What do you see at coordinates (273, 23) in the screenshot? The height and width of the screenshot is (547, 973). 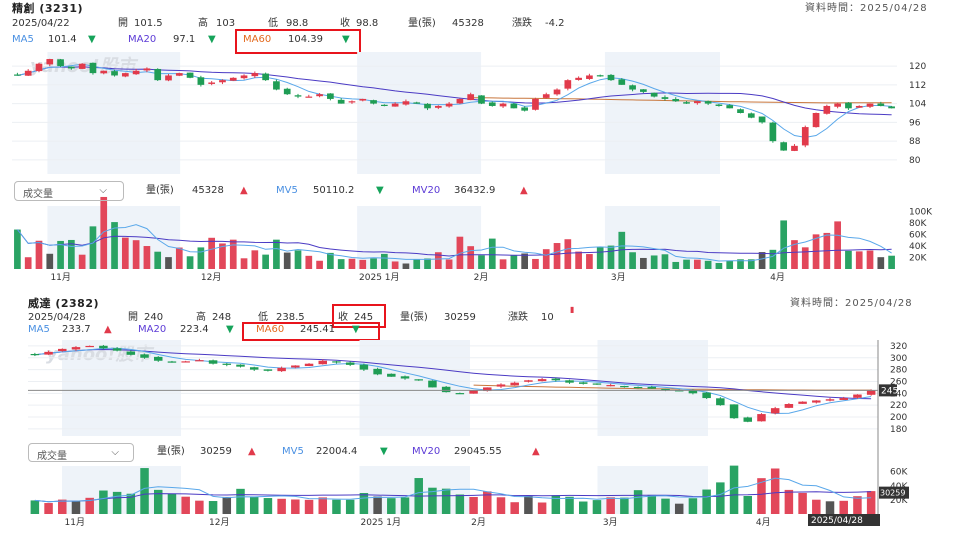 I see `chart1-low-label: 低` at bounding box center [273, 23].